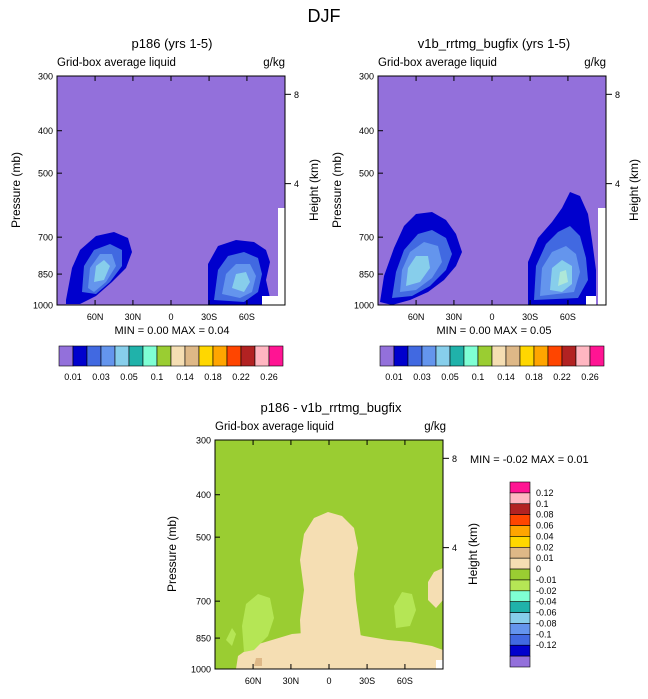 This screenshot has height=699, width=648. What do you see at coordinates (422, 377) in the screenshot?
I see `colorbar-label: 0.03` at bounding box center [422, 377].